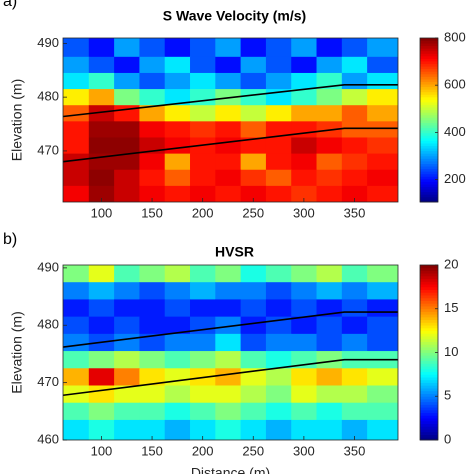 The image size is (474, 474). I want to click on y-tick-label: 490, so click(48, 42).